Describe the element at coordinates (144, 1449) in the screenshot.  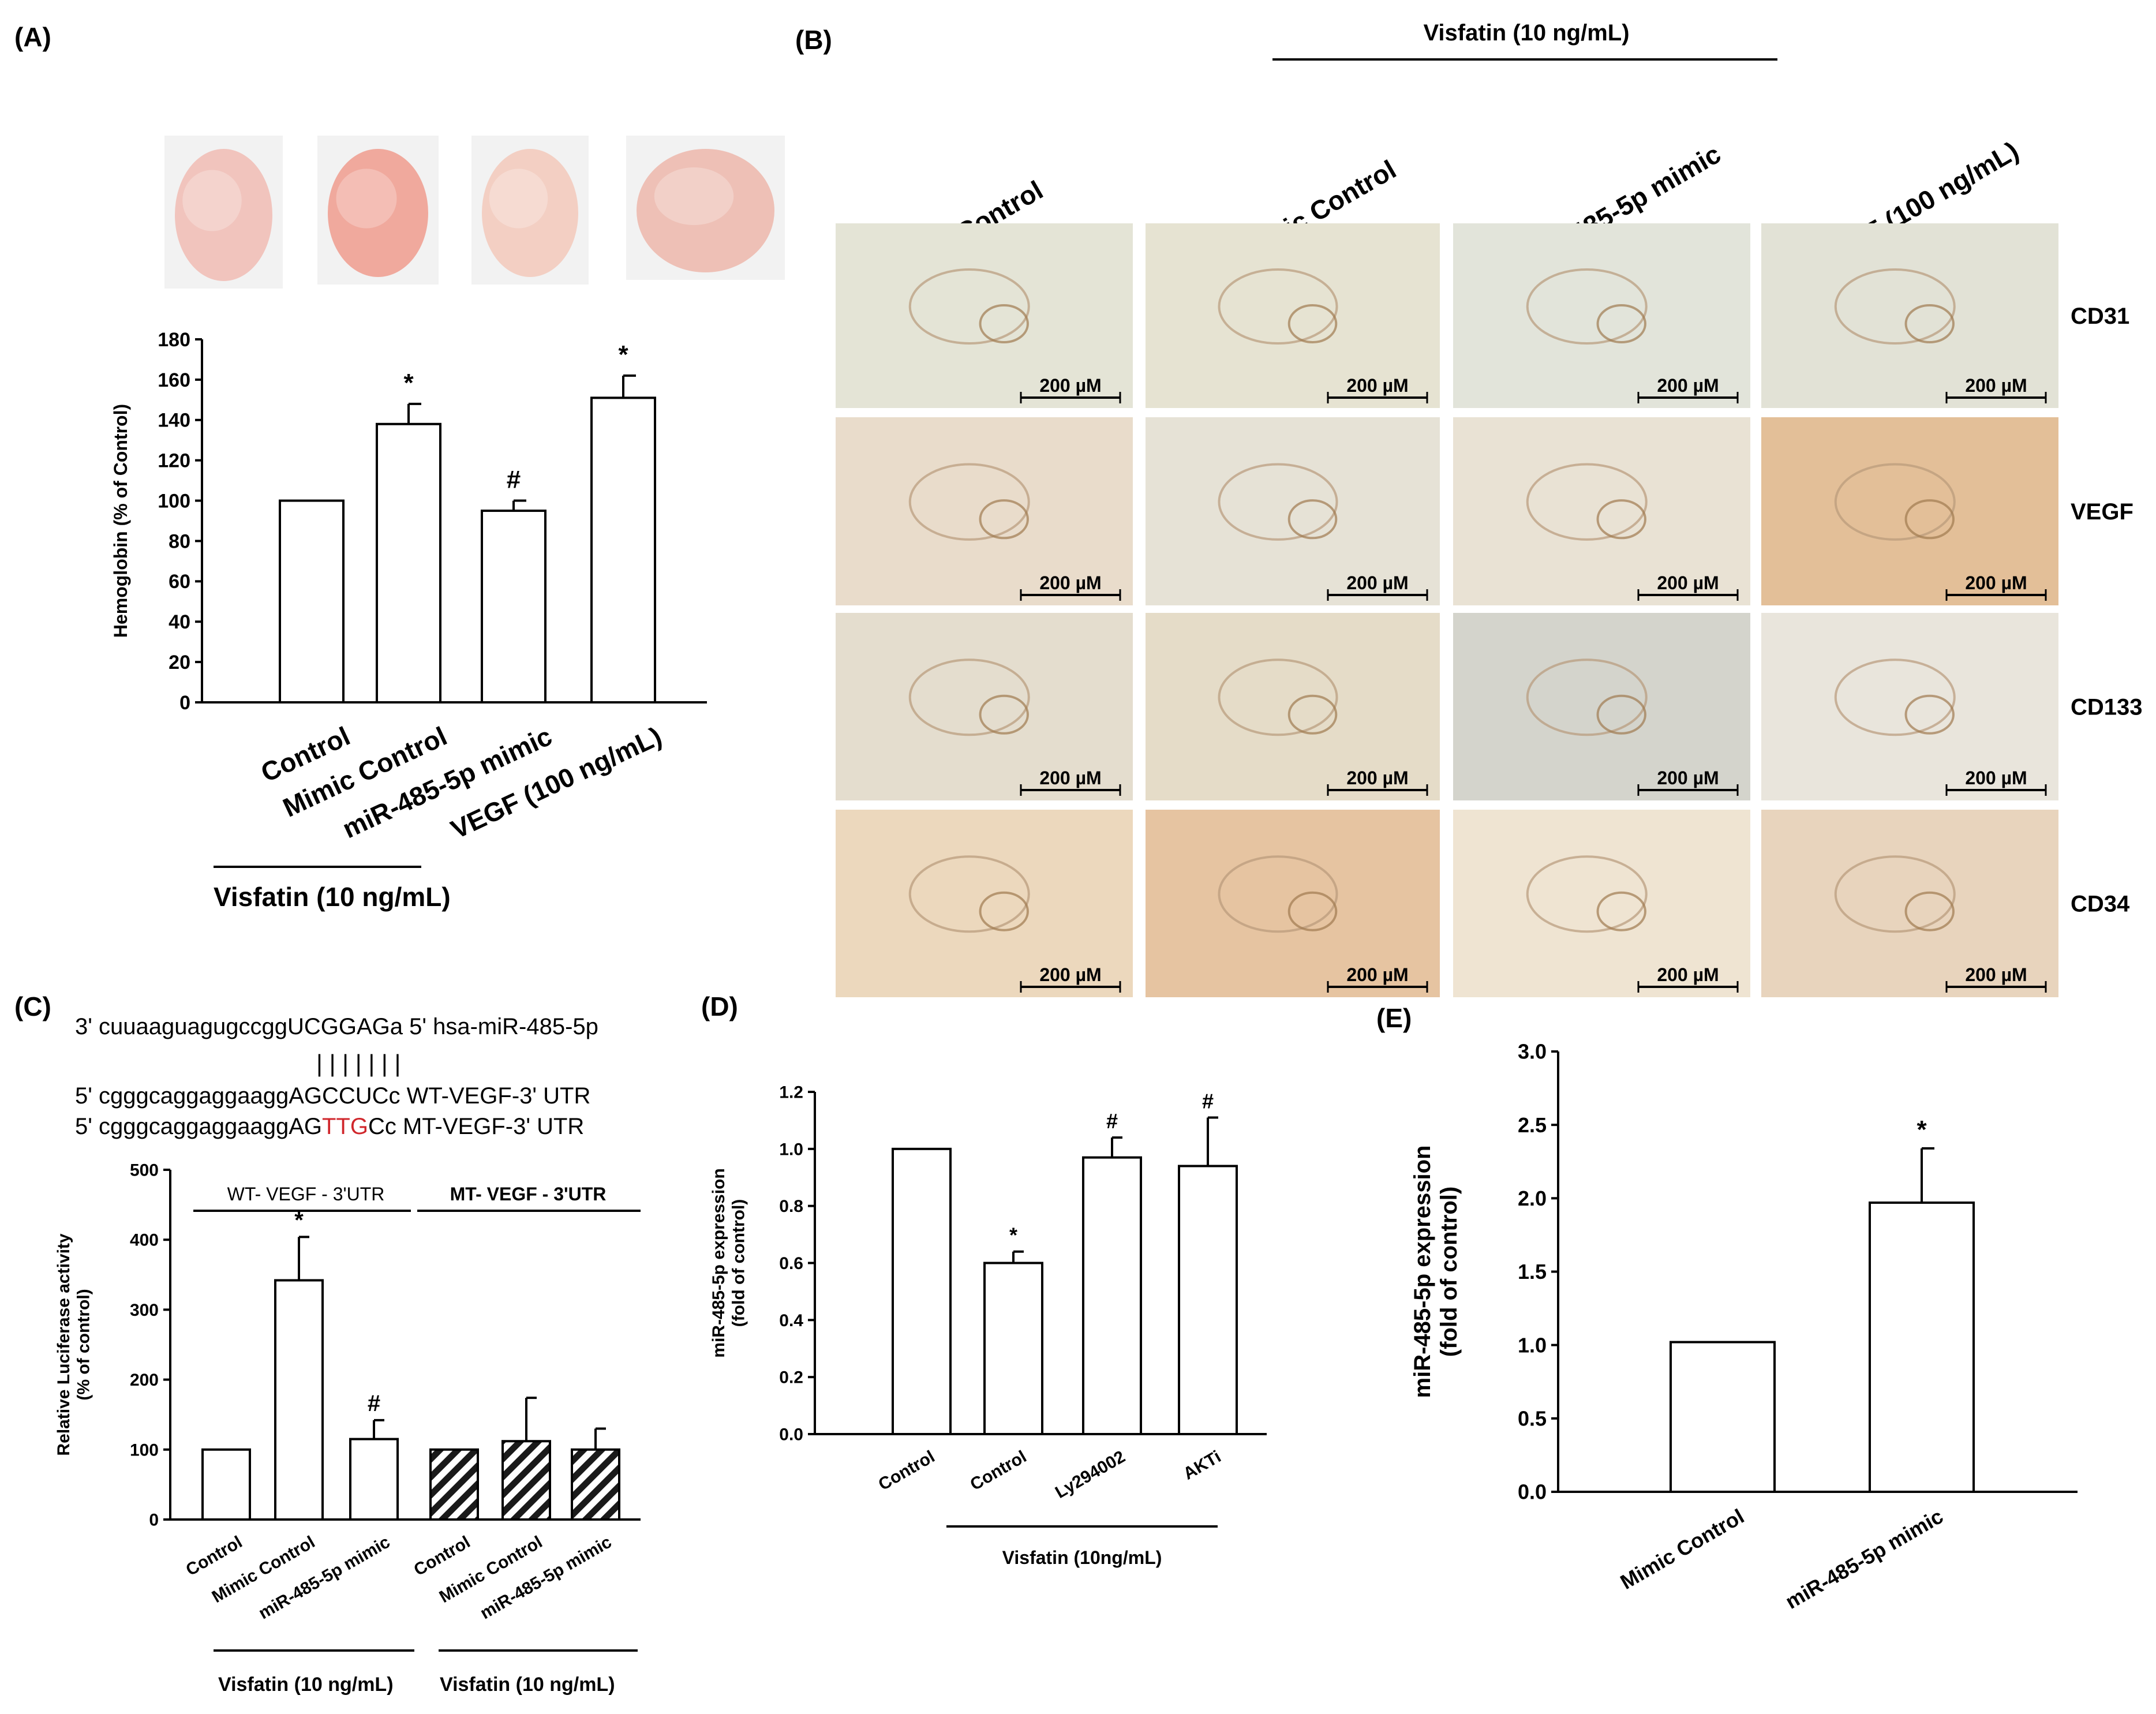
I see `y-tick-label: 100` at that location.